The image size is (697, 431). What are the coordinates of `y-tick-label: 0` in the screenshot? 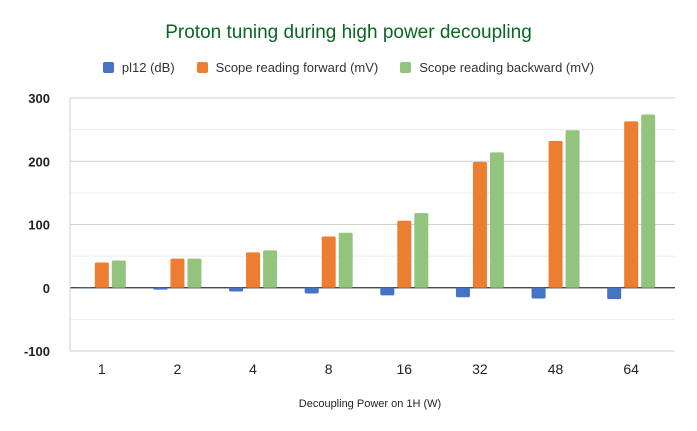 It's located at (46, 288).